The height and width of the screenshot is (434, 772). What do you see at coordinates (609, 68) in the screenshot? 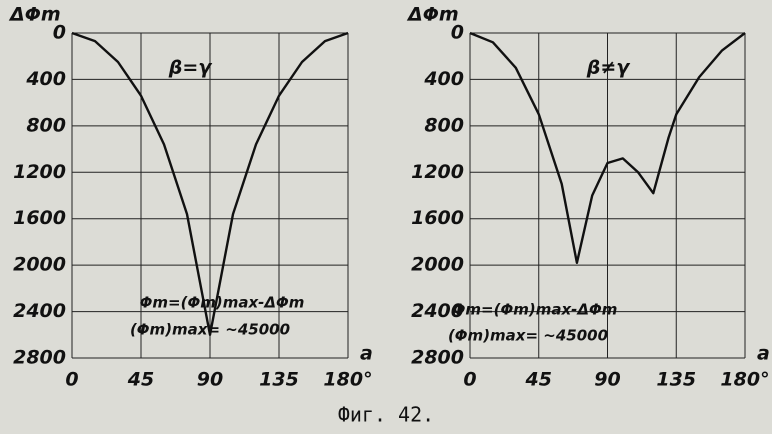
I see `annotation: β≠γ` at bounding box center [609, 68].